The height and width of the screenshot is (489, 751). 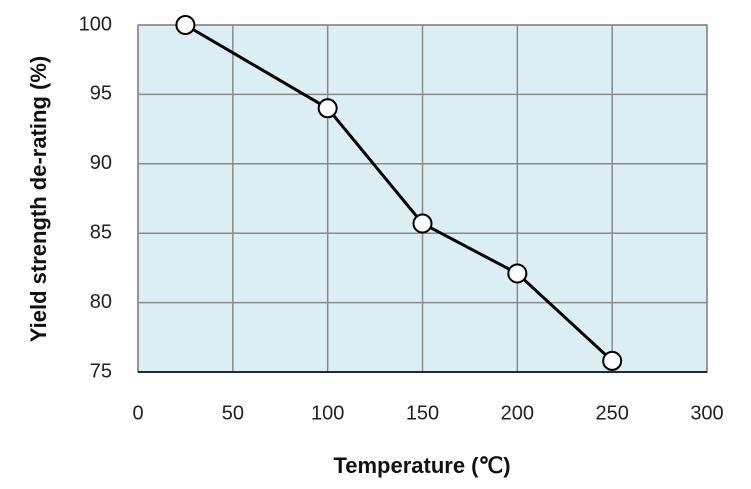 I want to click on x-tick-label: 0, so click(x=137, y=413).